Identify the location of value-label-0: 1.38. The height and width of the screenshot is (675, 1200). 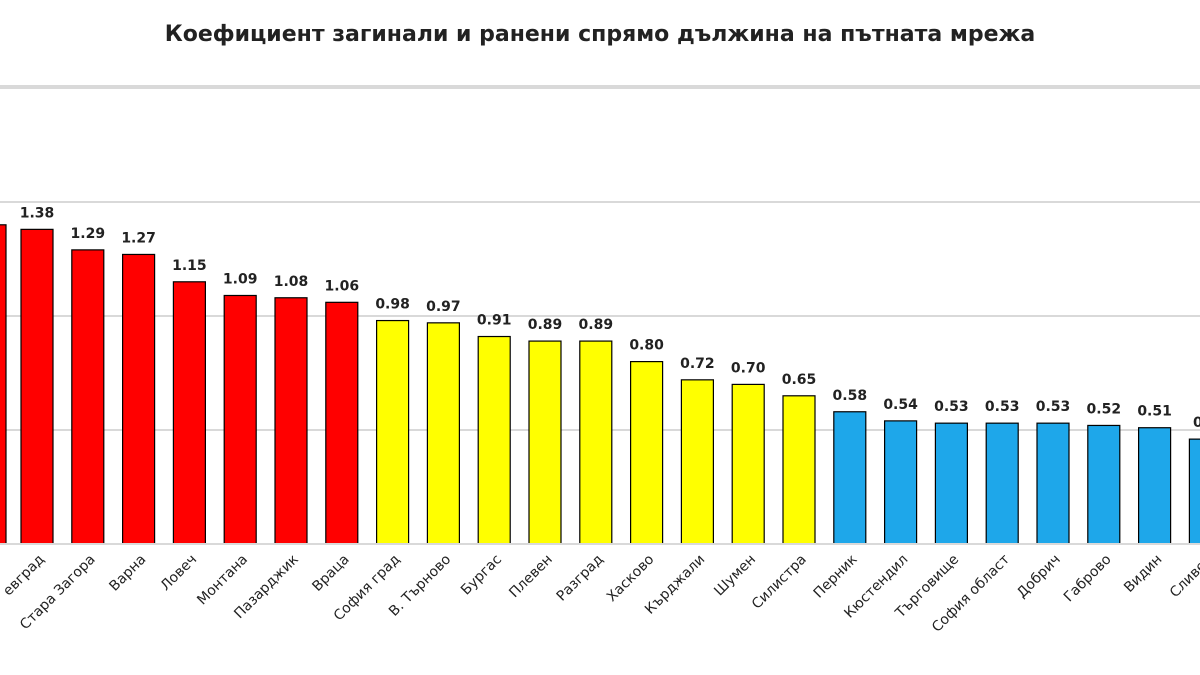
(37, 213).